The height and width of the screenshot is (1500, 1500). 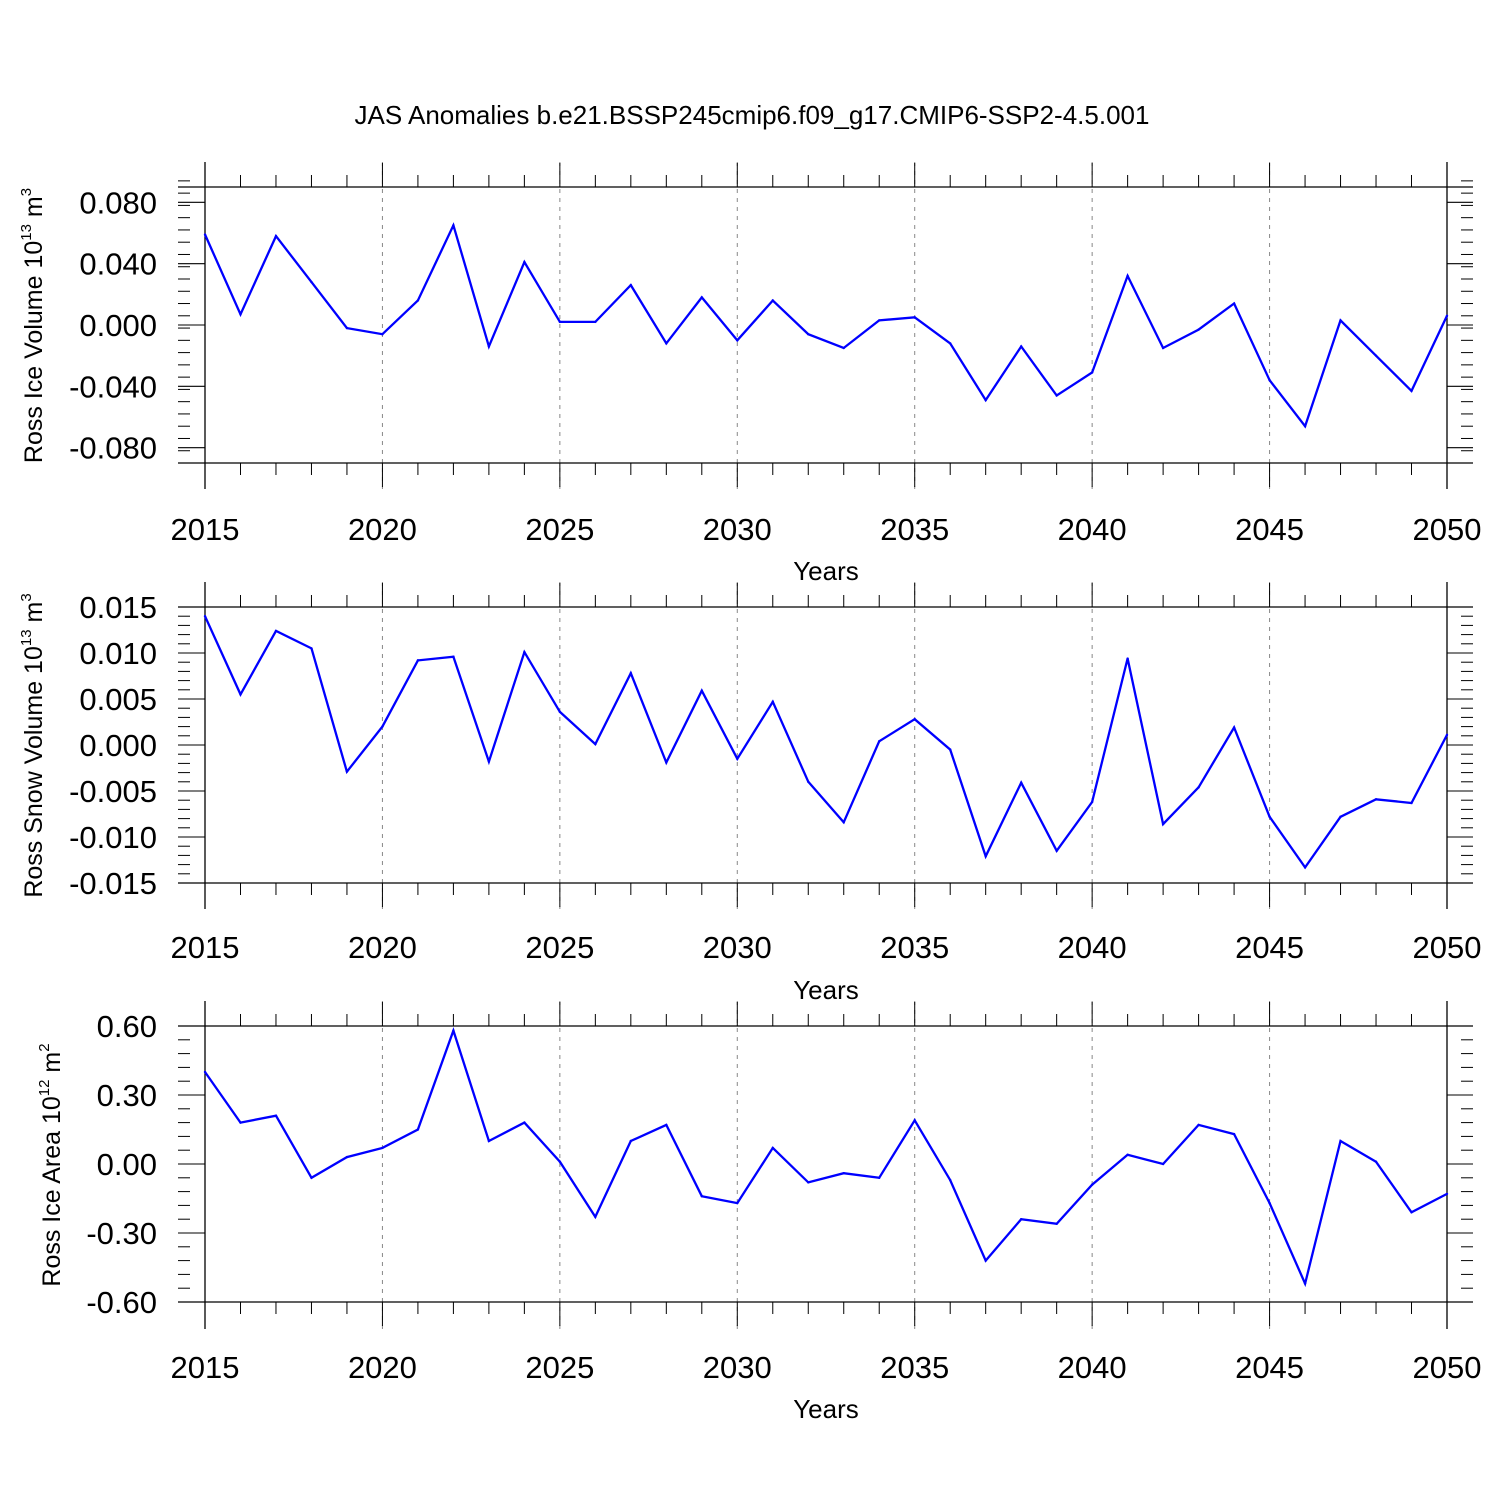 What do you see at coordinates (33, 325) in the screenshot?
I see `y-axis-label: Ross Ice Volume 1013 m3` at bounding box center [33, 325].